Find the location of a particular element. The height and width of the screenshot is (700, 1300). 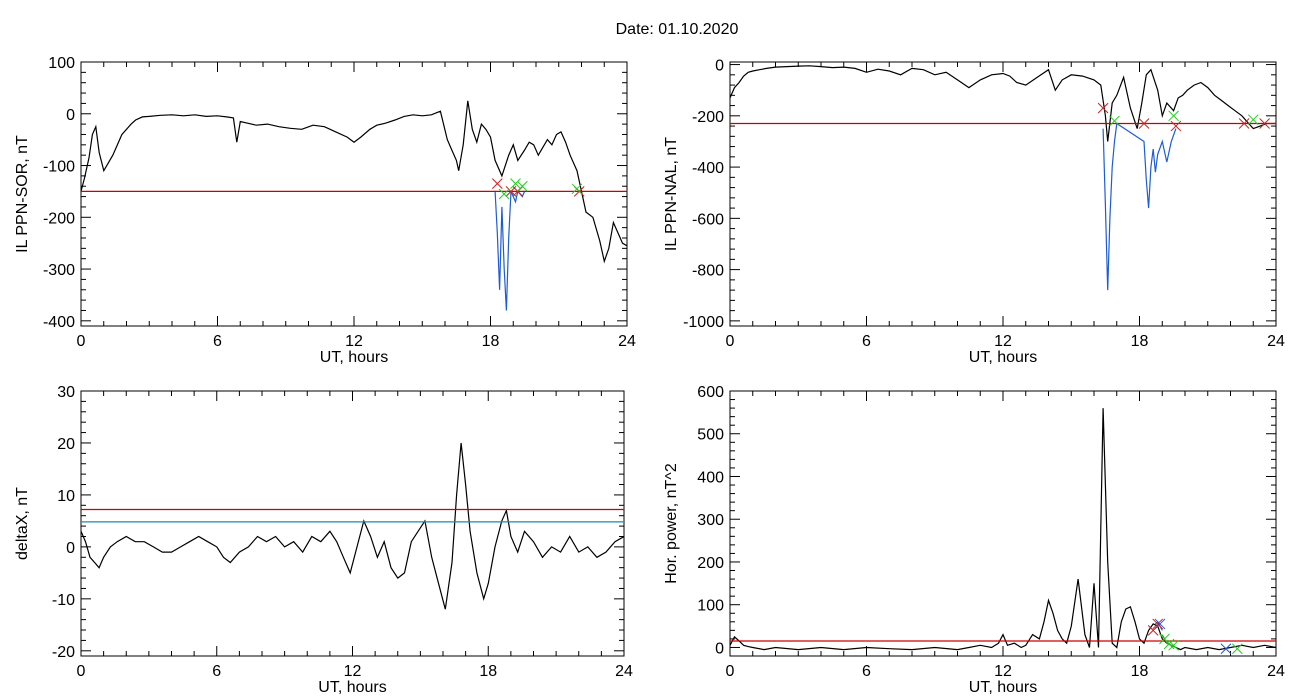

y-tick-label: -300 is located at coordinates (59, 270).